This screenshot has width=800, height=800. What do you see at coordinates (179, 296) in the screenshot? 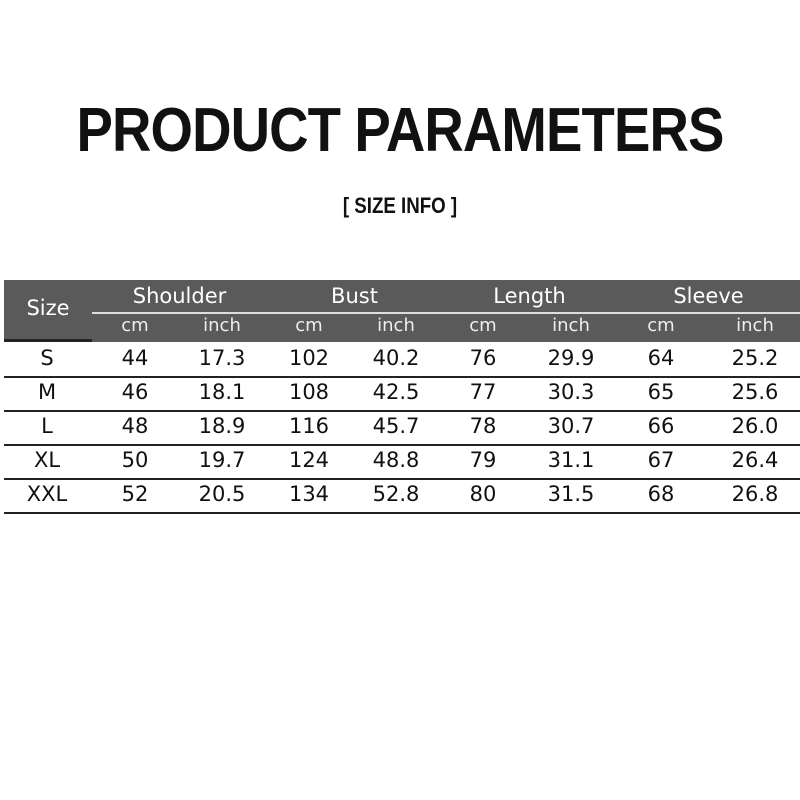
I see `group-header: Shoulder` at bounding box center [179, 296].